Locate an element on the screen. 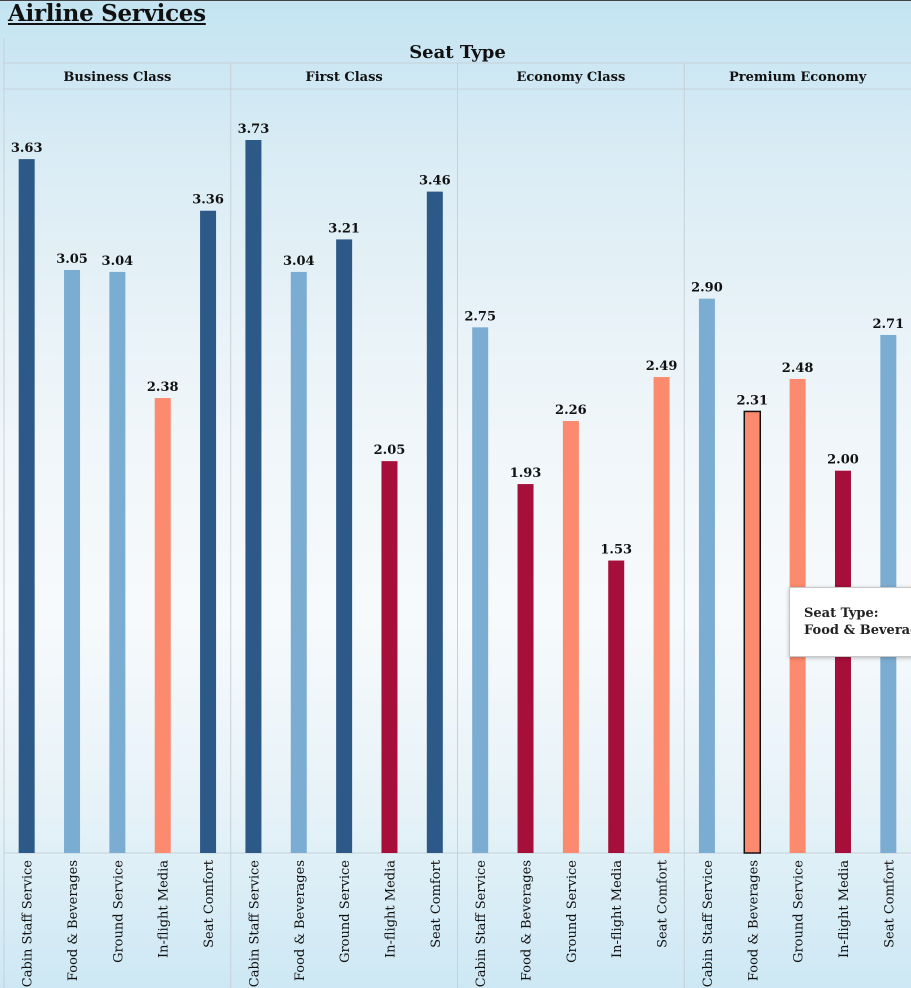  data-label: 3.36 is located at coordinates (208, 200).